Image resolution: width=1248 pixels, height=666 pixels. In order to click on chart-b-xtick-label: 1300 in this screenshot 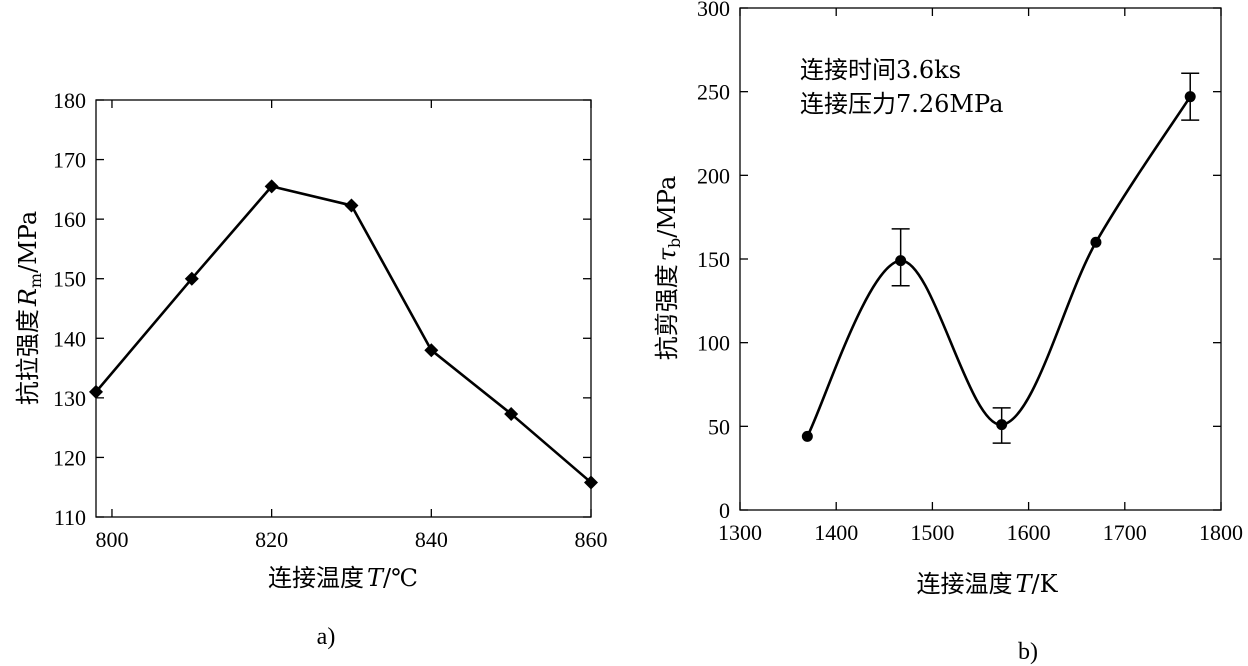, I will do `click(740, 532)`.